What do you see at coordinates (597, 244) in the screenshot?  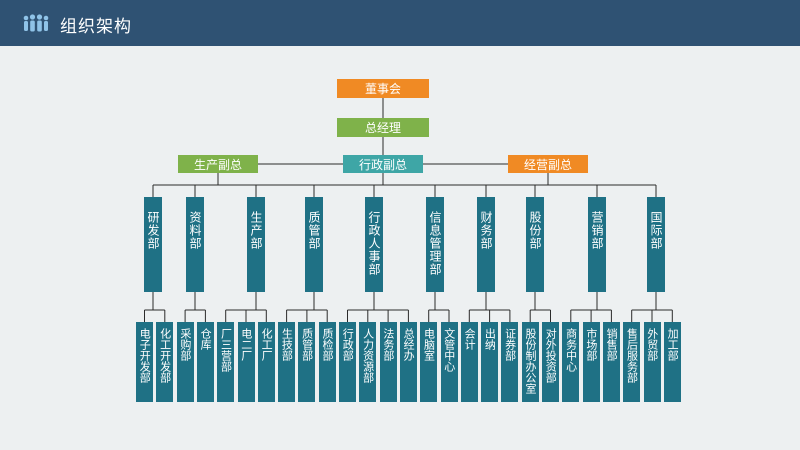 I see `department-box: 营销部` at bounding box center [597, 244].